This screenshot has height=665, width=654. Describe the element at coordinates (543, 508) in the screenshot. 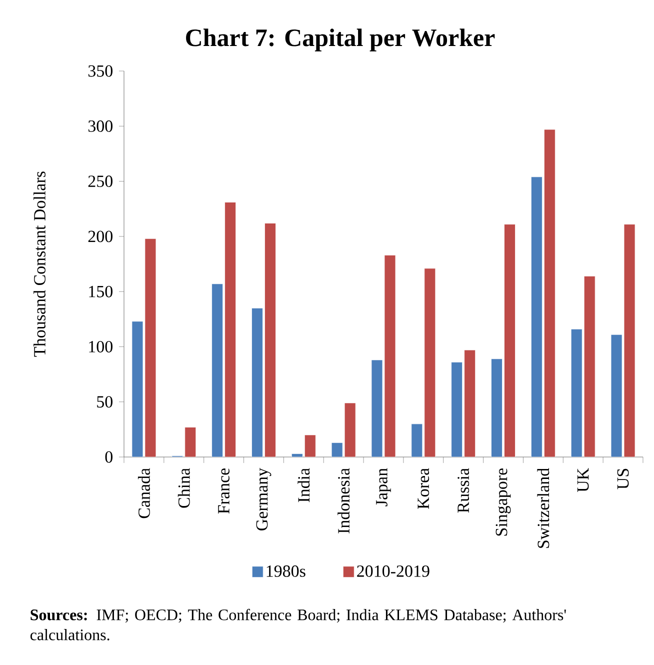

I see `x-tick-label: Switzerland` at that location.